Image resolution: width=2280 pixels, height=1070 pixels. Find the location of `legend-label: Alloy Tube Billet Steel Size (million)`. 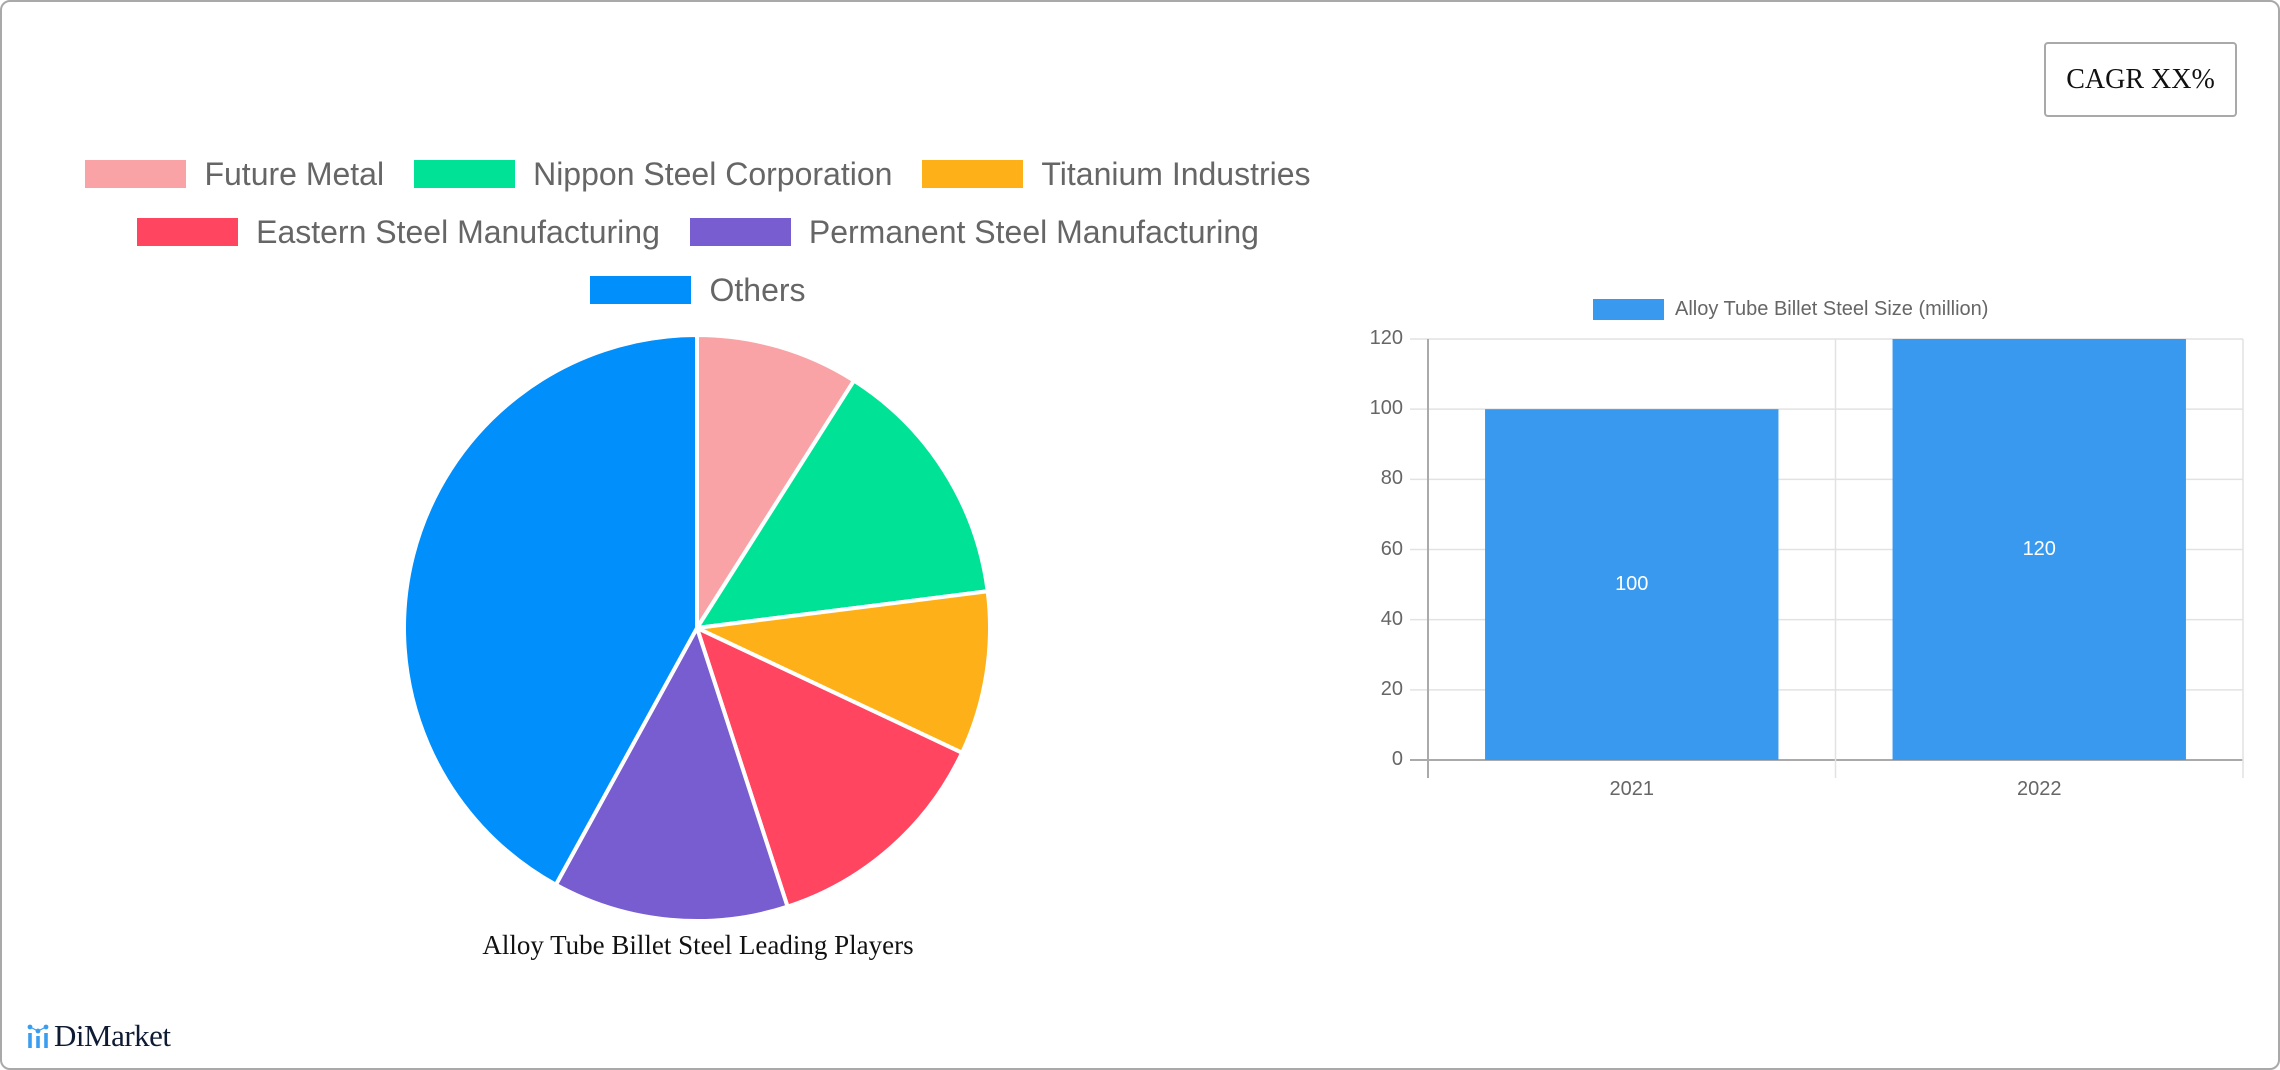

legend-label: Alloy Tube Billet Steel Size (million) is located at coordinates (1832, 309).